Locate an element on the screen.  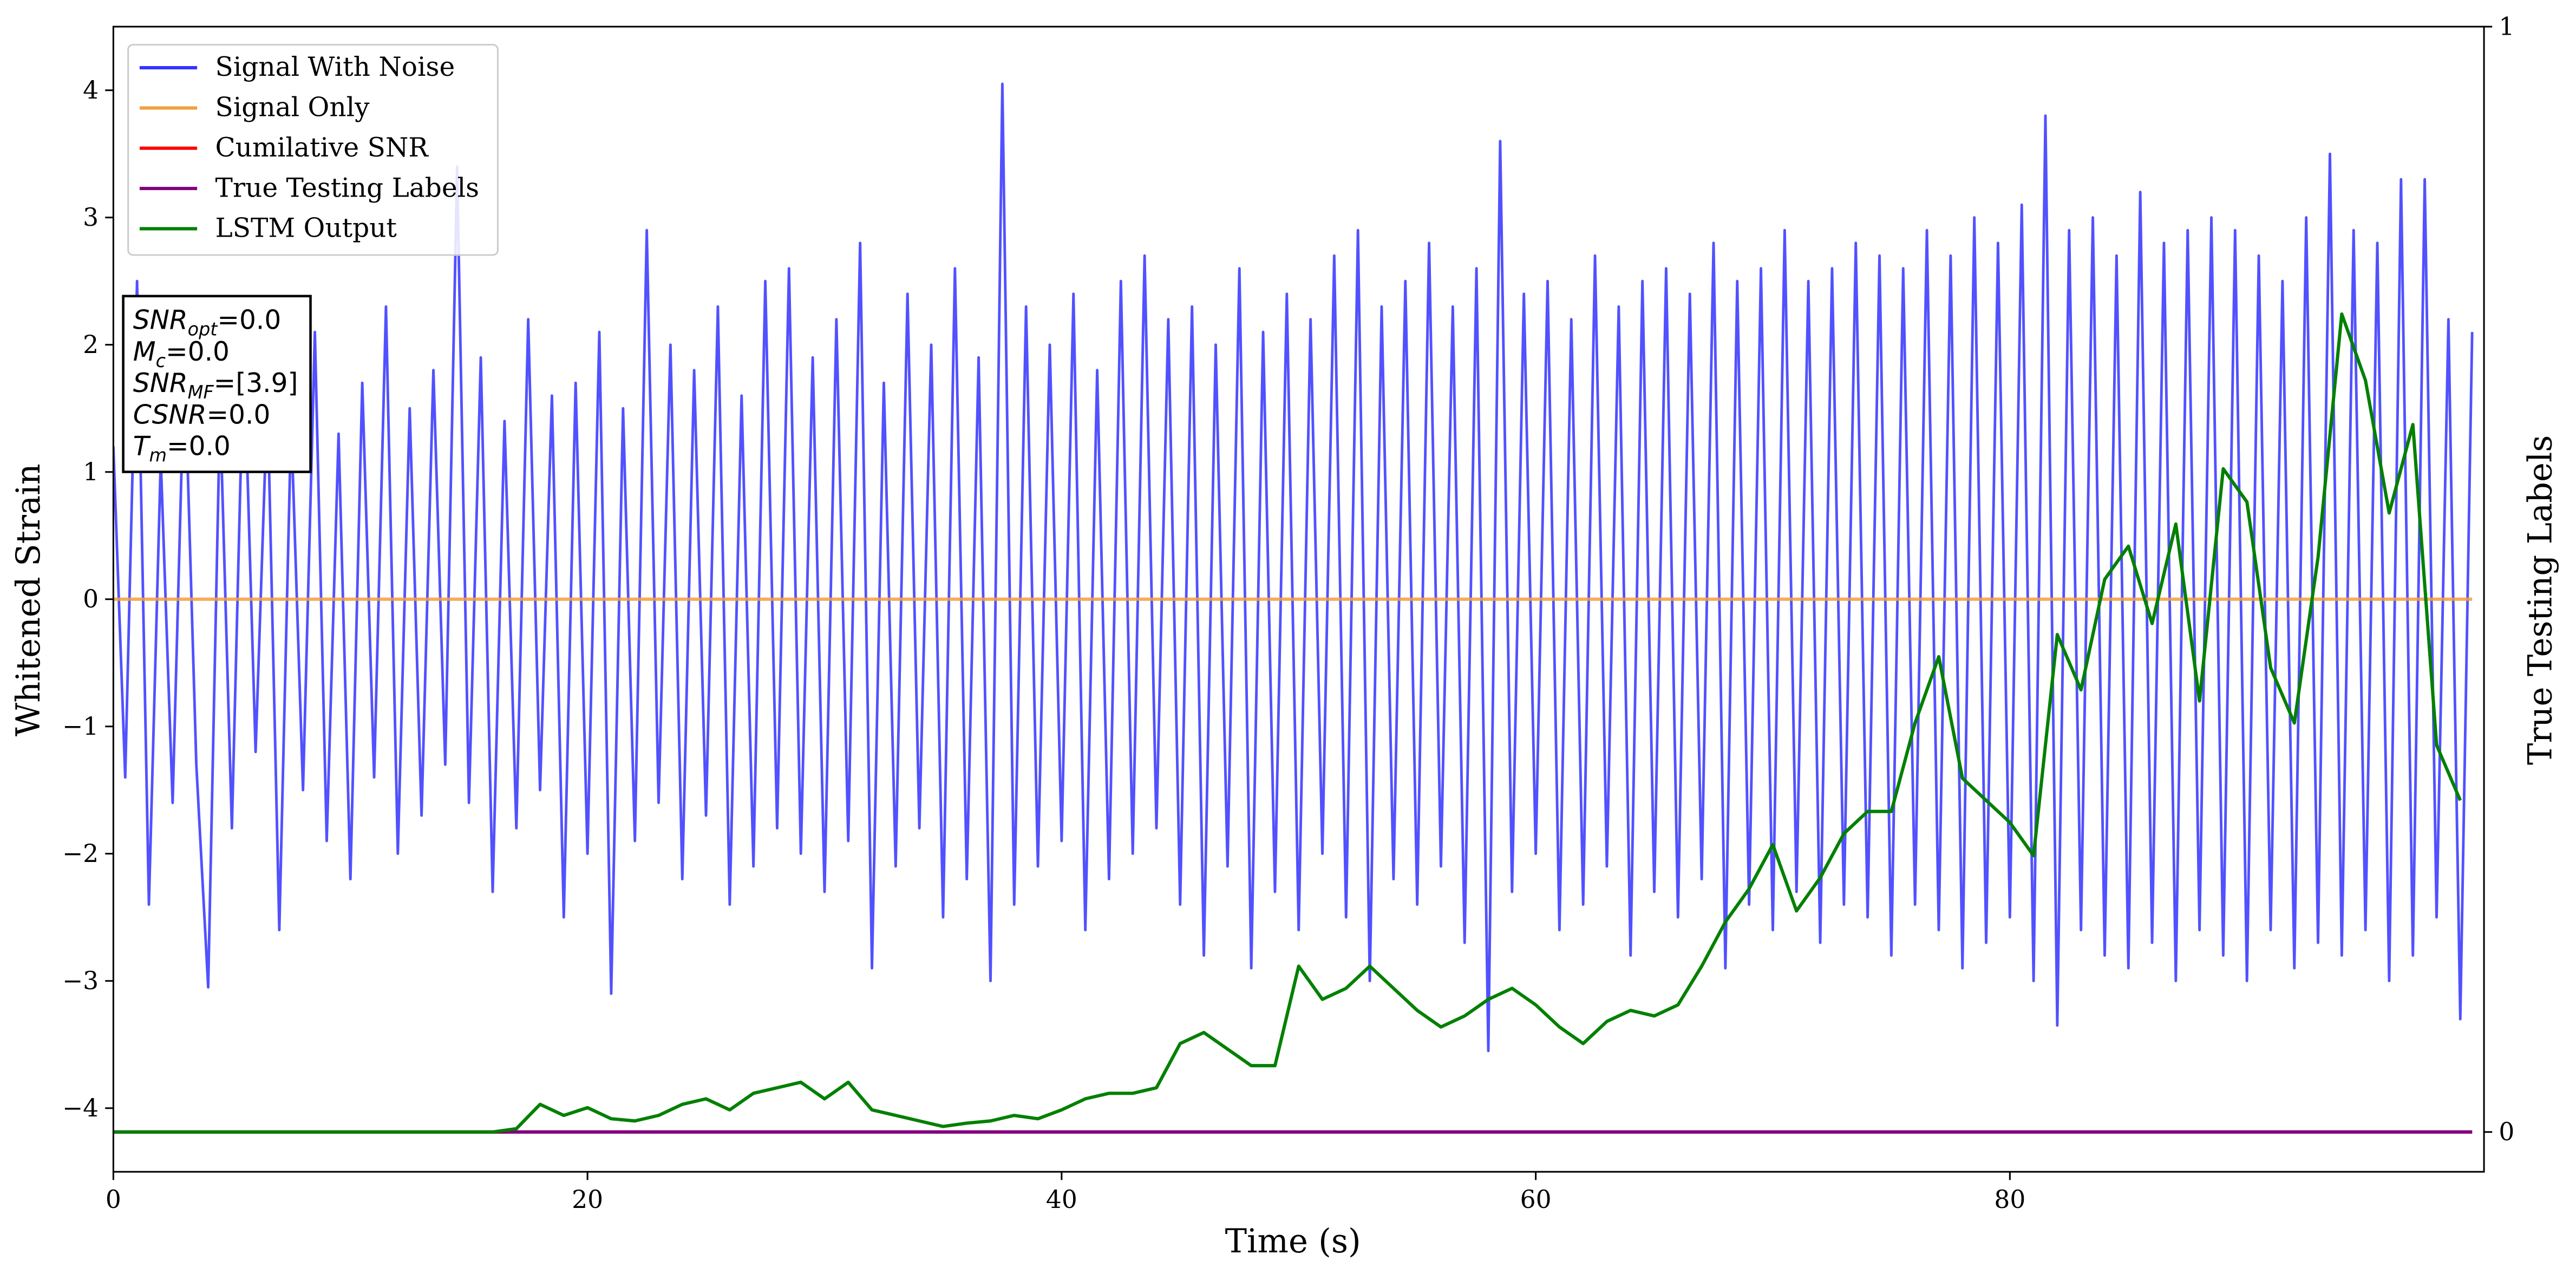
legend-label: True Testing Labels is located at coordinates (347, 188).